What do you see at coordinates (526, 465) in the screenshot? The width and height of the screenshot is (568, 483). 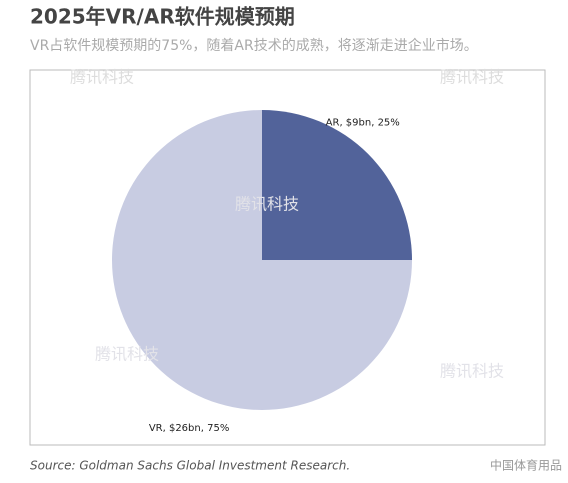 I see `account: 中国体育用品` at bounding box center [526, 465].